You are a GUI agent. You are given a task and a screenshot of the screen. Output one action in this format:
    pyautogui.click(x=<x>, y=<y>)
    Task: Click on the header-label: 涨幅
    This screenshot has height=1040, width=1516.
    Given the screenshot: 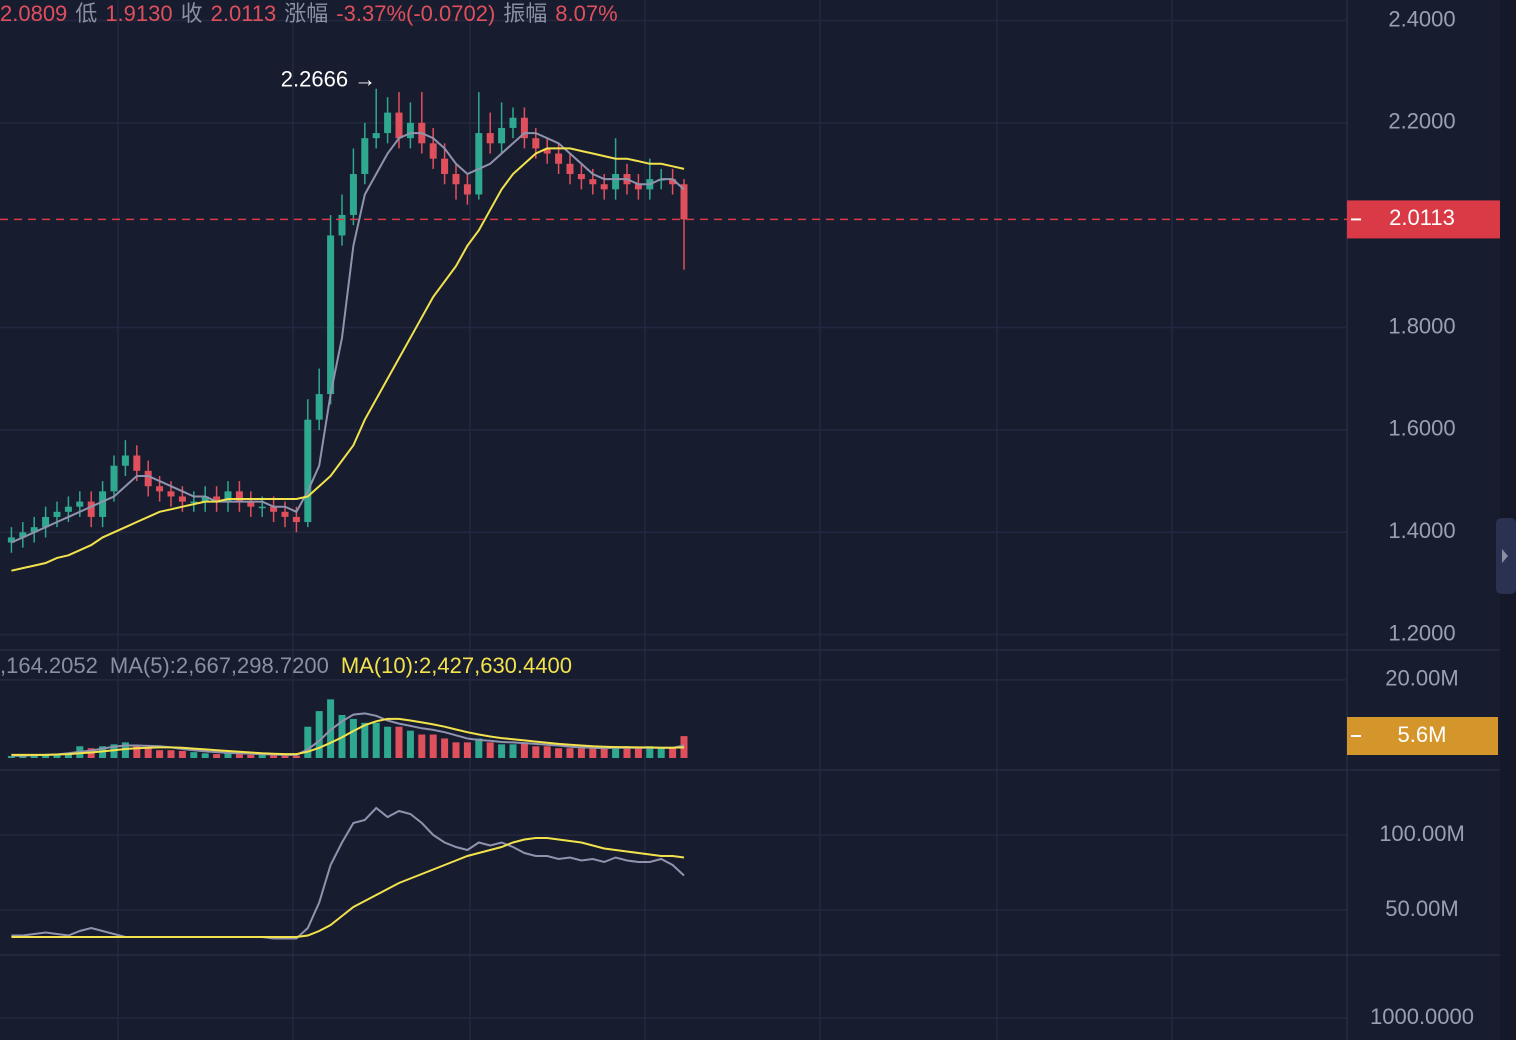 What is the action you would take?
    pyautogui.click(x=306, y=13)
    